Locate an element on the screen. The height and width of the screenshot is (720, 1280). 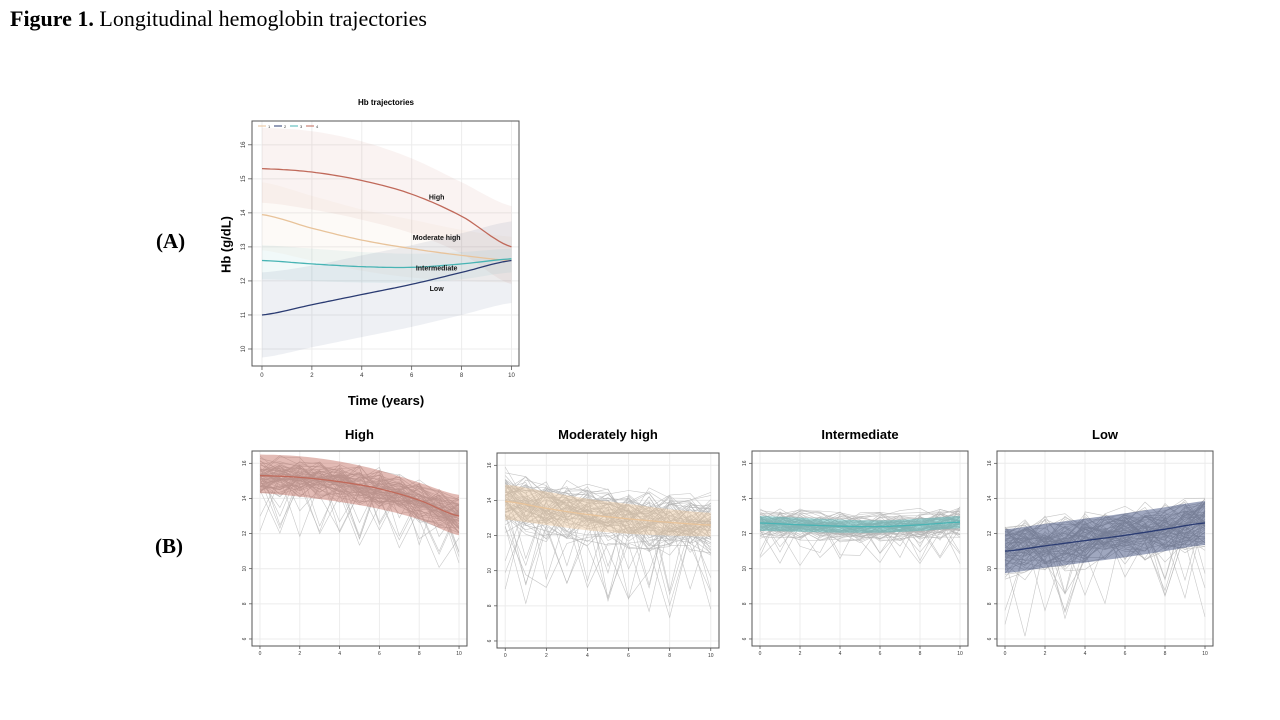
low-plot-area is located at coordinates (1105, 548).